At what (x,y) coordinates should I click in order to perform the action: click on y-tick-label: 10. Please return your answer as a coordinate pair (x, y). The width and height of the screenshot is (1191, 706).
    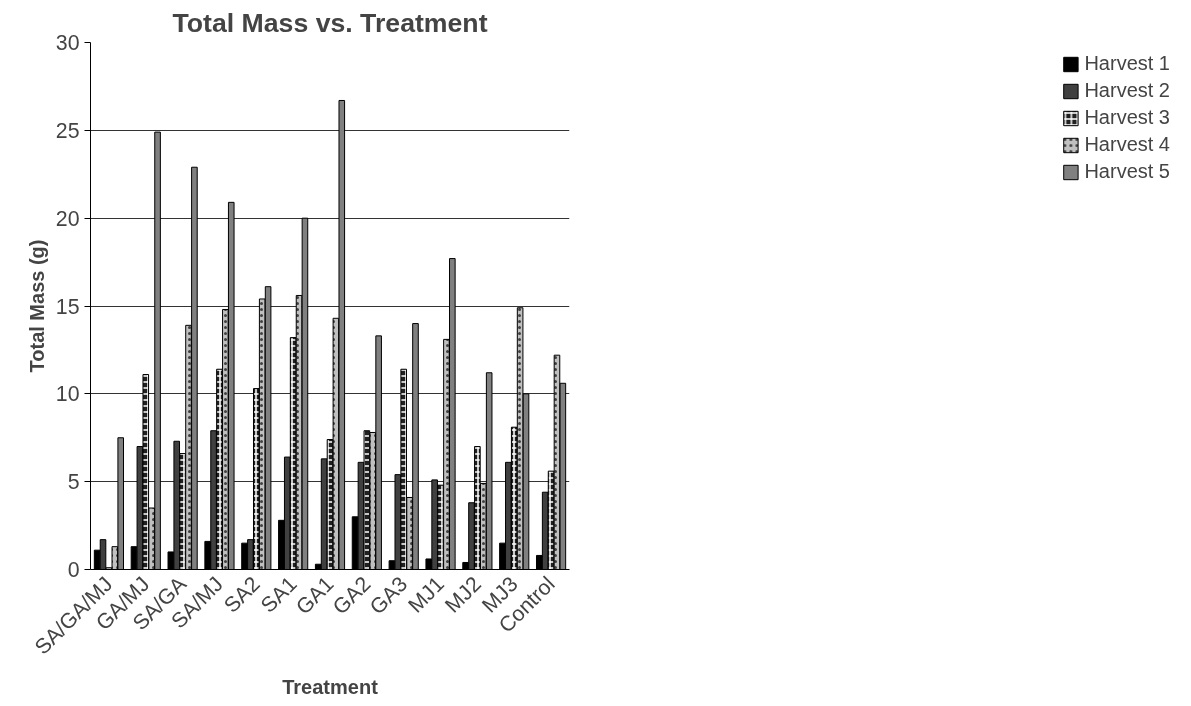
    Looking at the image, I should click on (67, 394).